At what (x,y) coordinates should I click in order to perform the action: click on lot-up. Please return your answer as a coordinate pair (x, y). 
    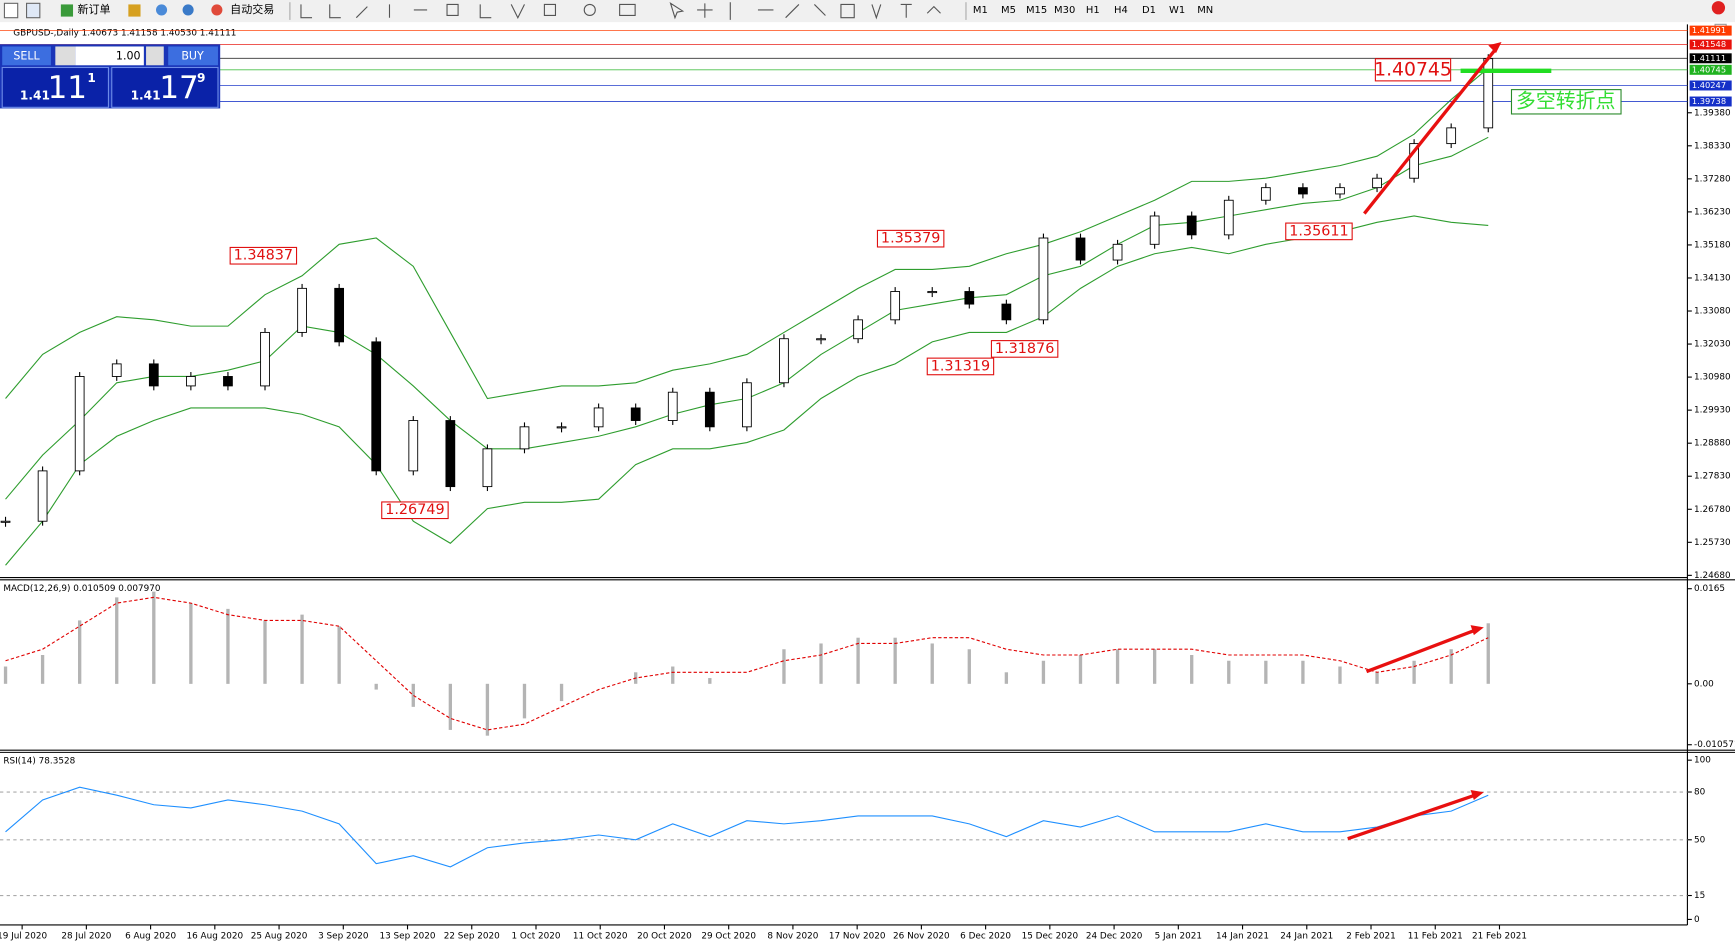
    Looking at the image, I should click on (155, 56).